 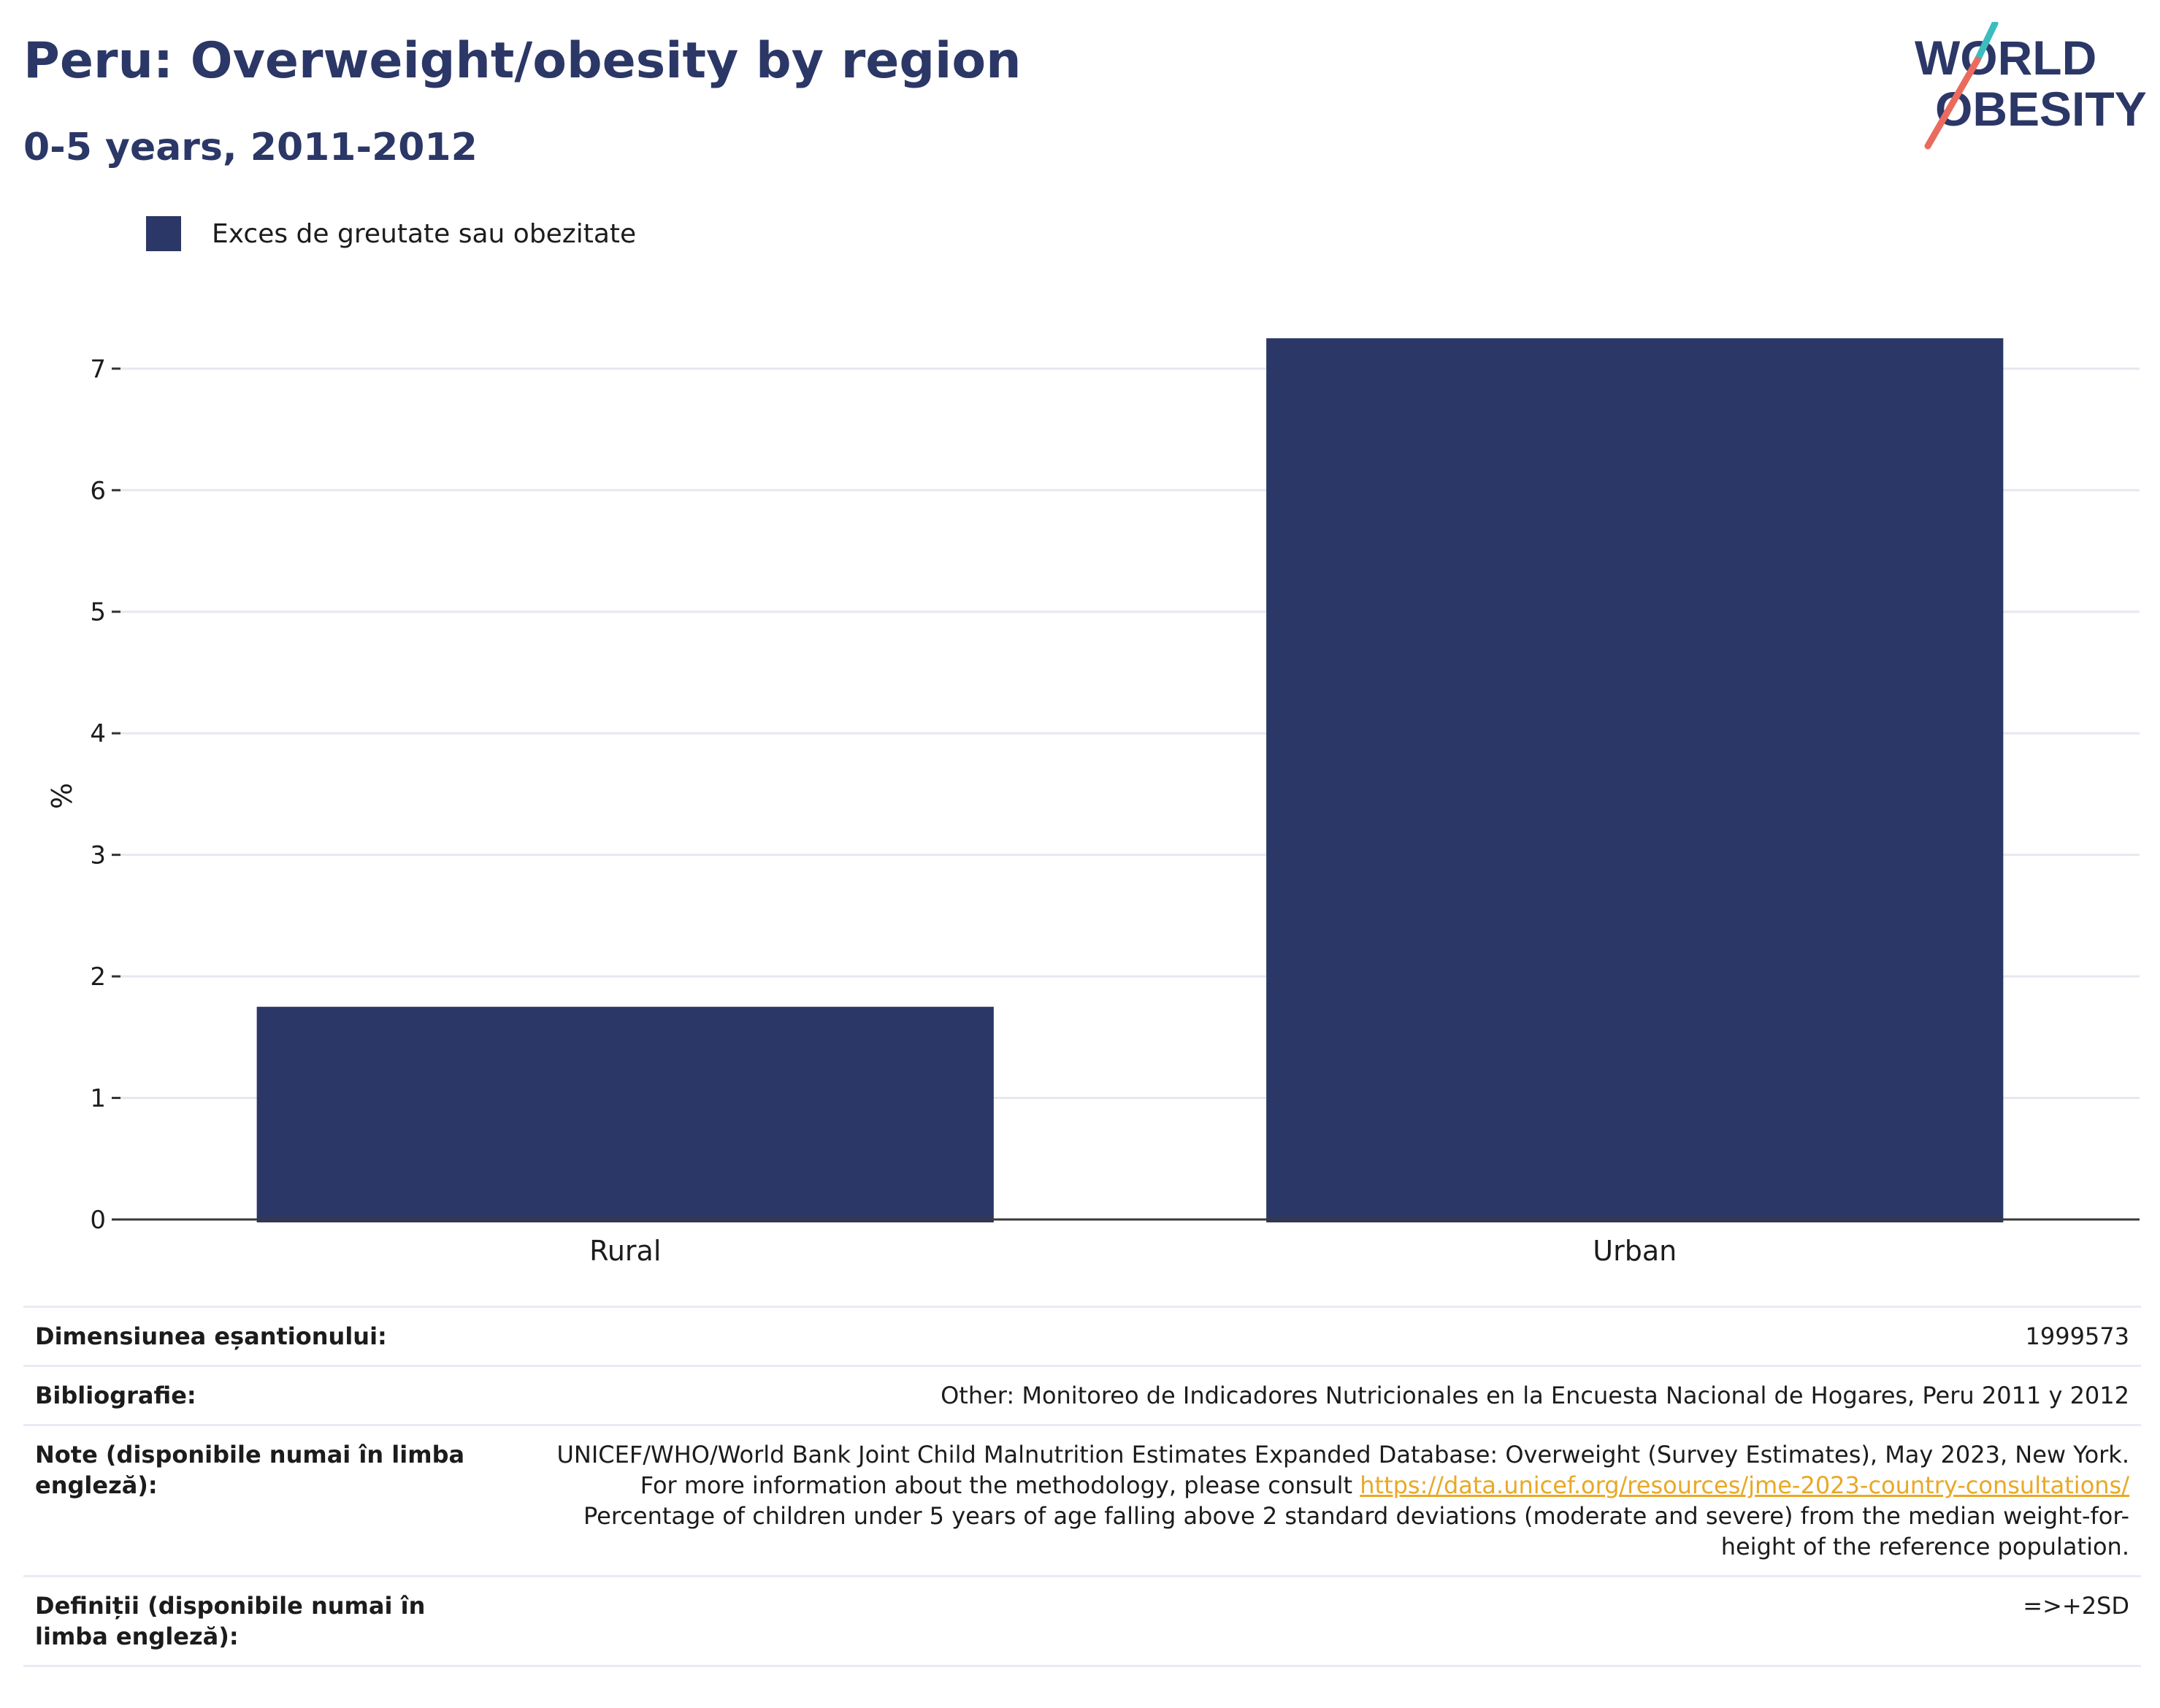 I want to click on y-tick-label: 2, so click(x=98, y=977).